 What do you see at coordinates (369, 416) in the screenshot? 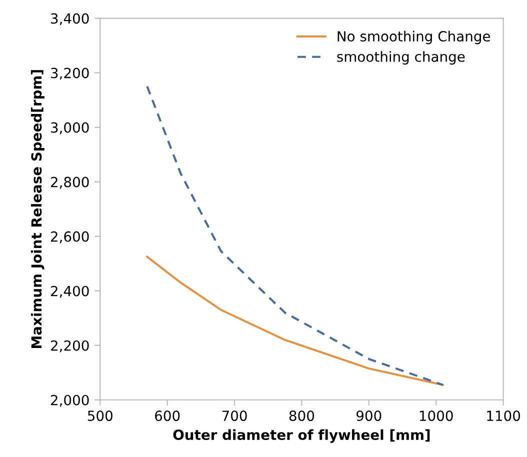
I see `x-tick-label: 900` at bounding box center [369, 416].